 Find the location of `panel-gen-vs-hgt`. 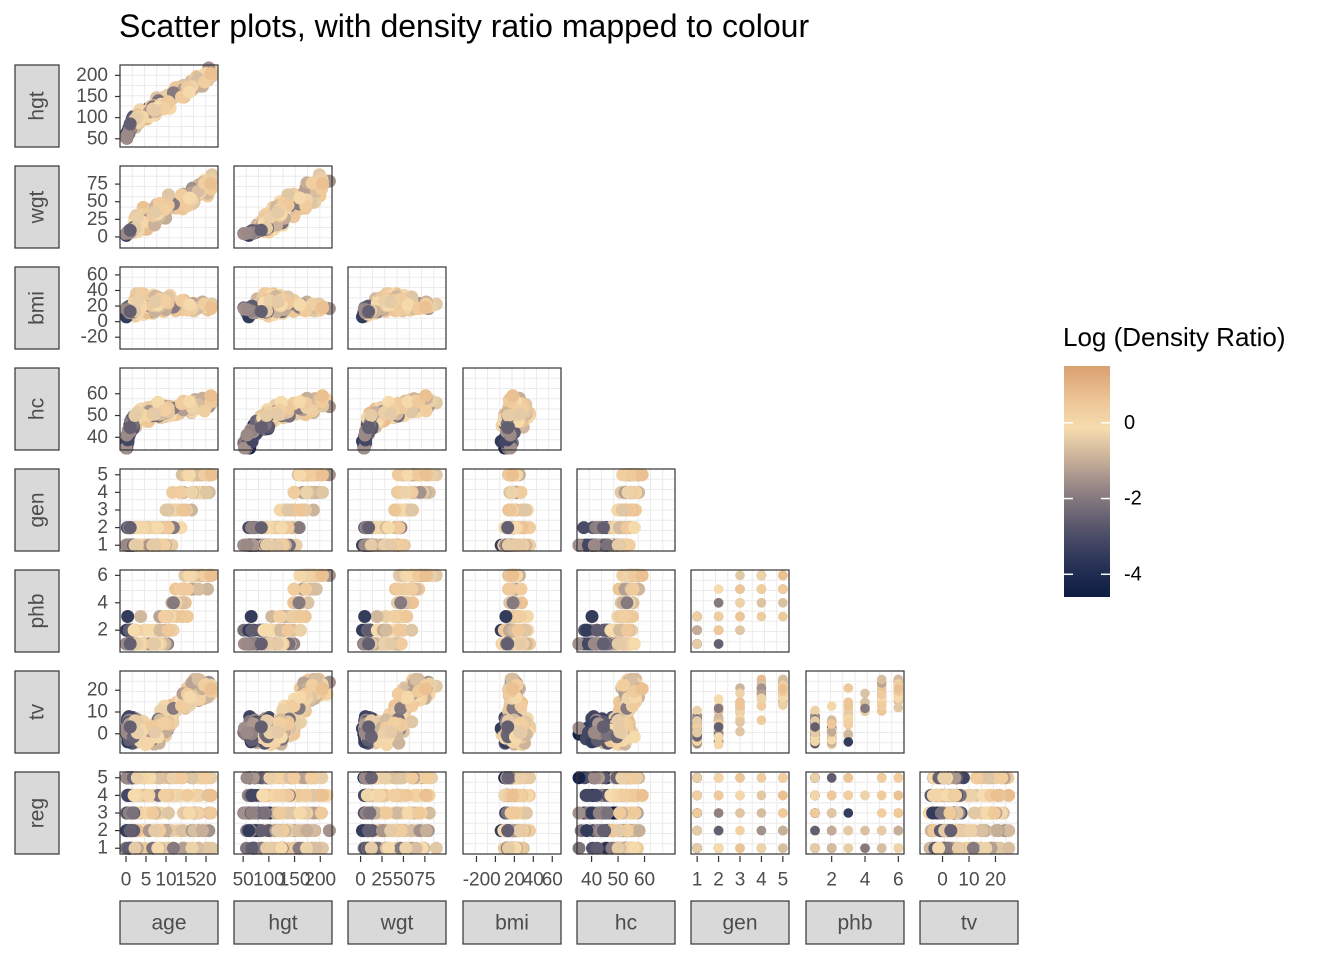

panel-gen-vs-hgt is located at coordinates (284, 510).